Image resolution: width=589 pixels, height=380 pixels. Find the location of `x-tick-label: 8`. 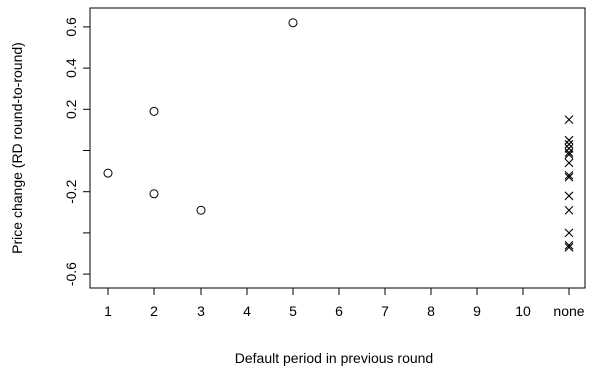

x-tick-label: 8 is located at coordinates (431, 311).